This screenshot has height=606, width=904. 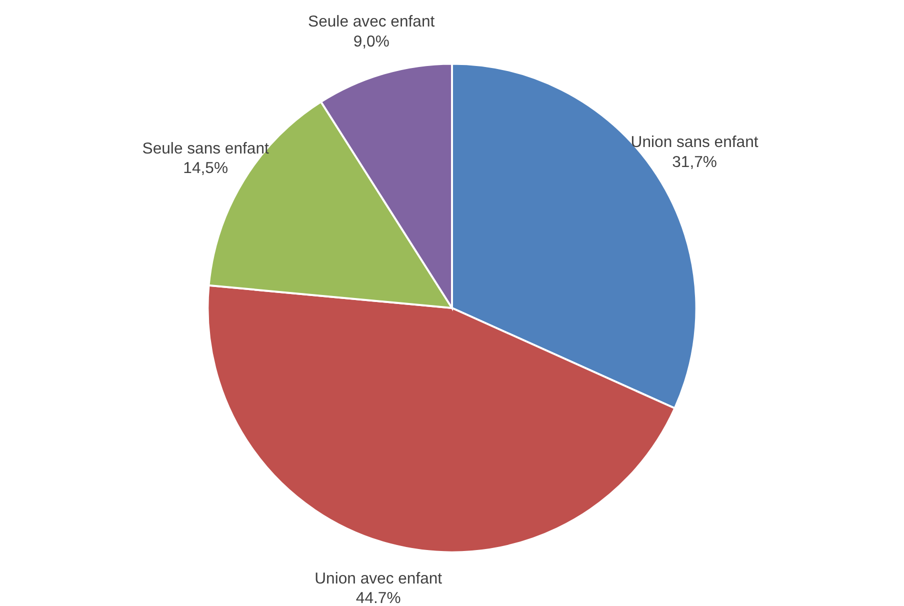 I want to click on slice-label: Union avec enfant, so click(x=378, y=579).